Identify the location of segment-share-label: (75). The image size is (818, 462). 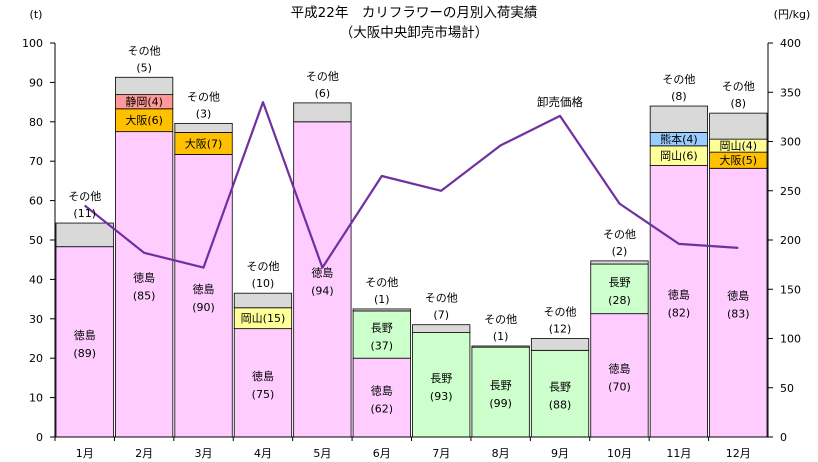
(263, 394).